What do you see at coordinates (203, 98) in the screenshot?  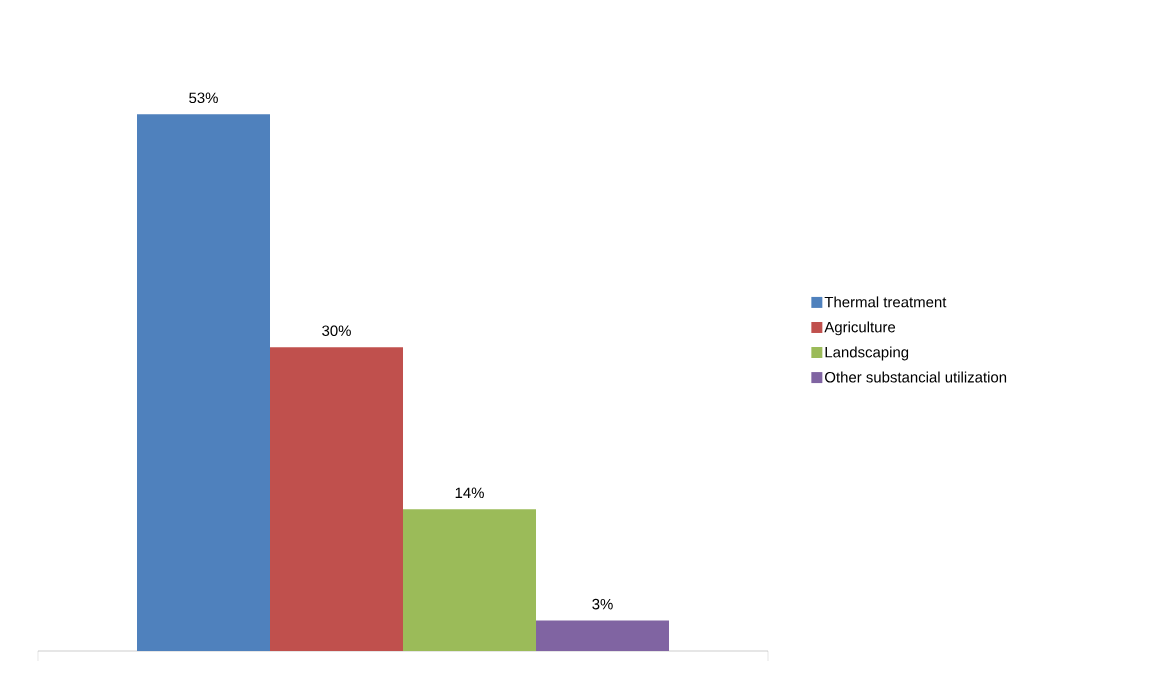 I see `data-label: 53%` at bounding box center [203, 98].